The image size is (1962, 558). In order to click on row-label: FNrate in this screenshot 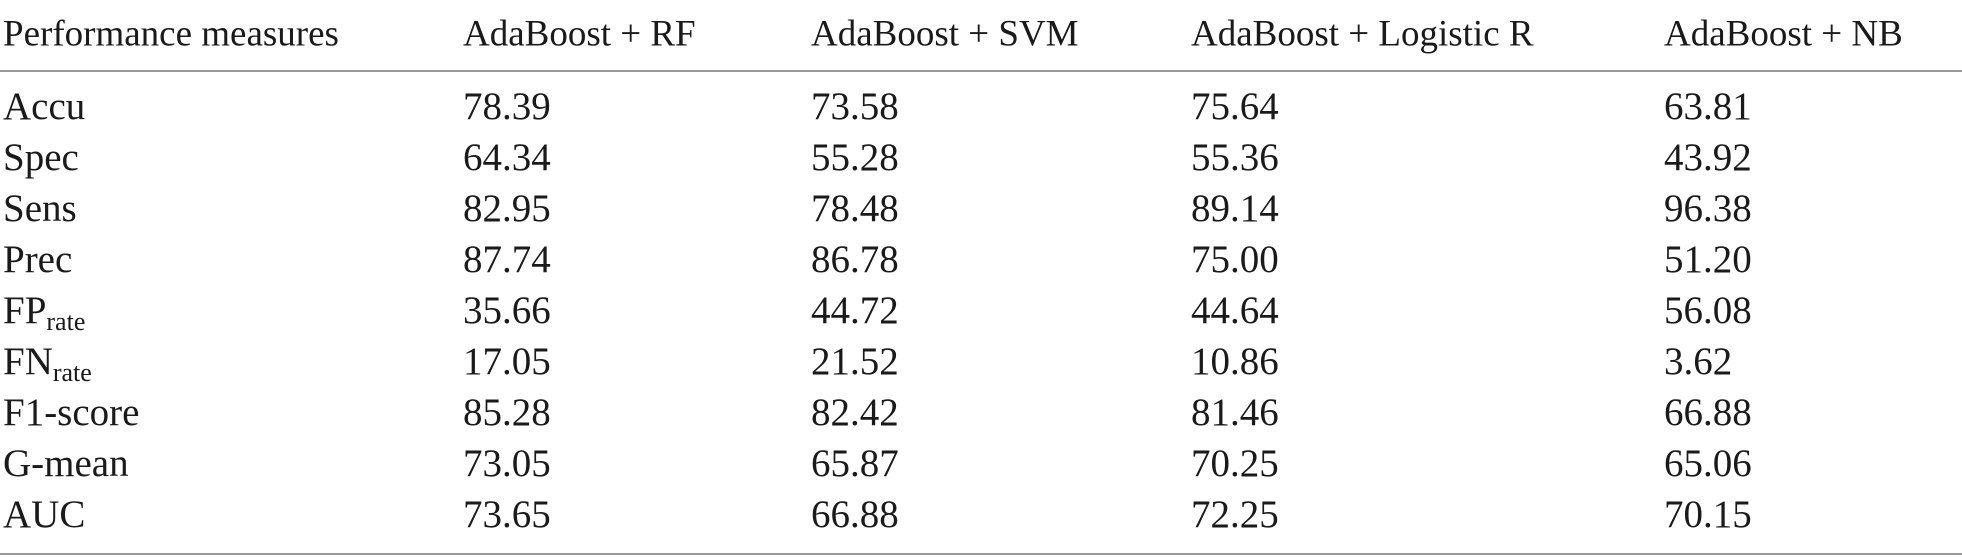, I will do `click(47, 363)`.